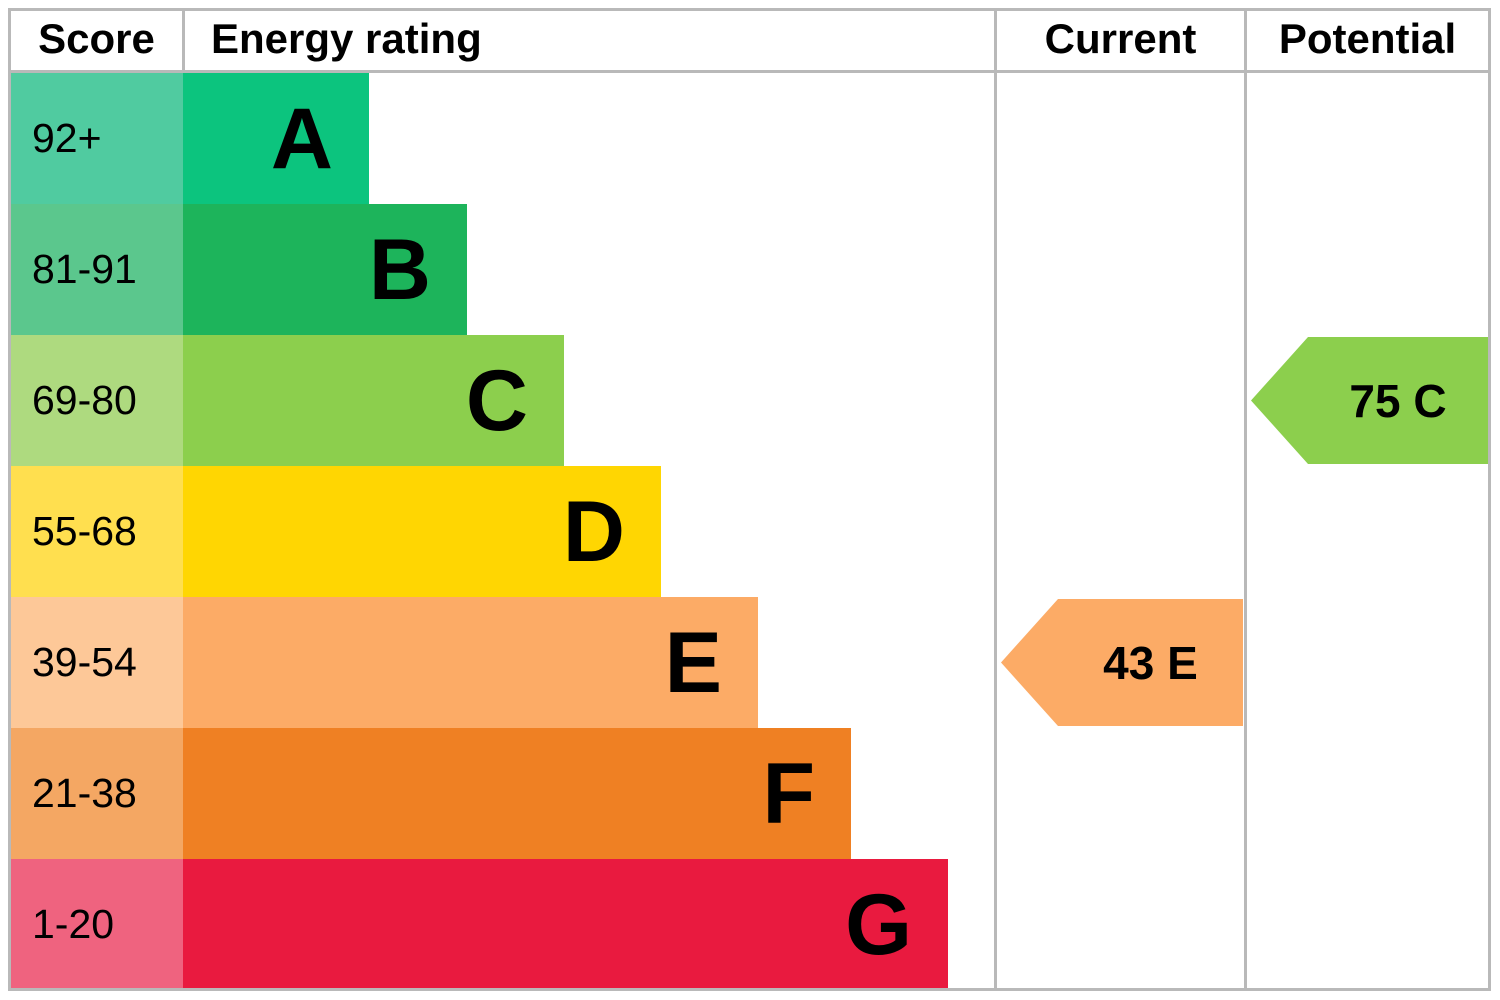 This screenshot has width=1500, height=1000. Describe the element at coordinates (593, 531) in the screenshot. I see `grade-letter: D` at that location.